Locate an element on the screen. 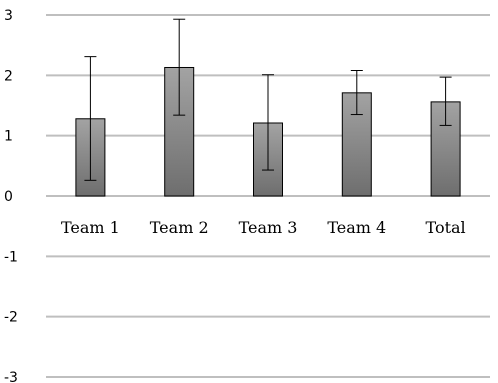 The height and width of the screenshot is (383, 498). category-label: Team 3 is located at coordinates (268, 227).